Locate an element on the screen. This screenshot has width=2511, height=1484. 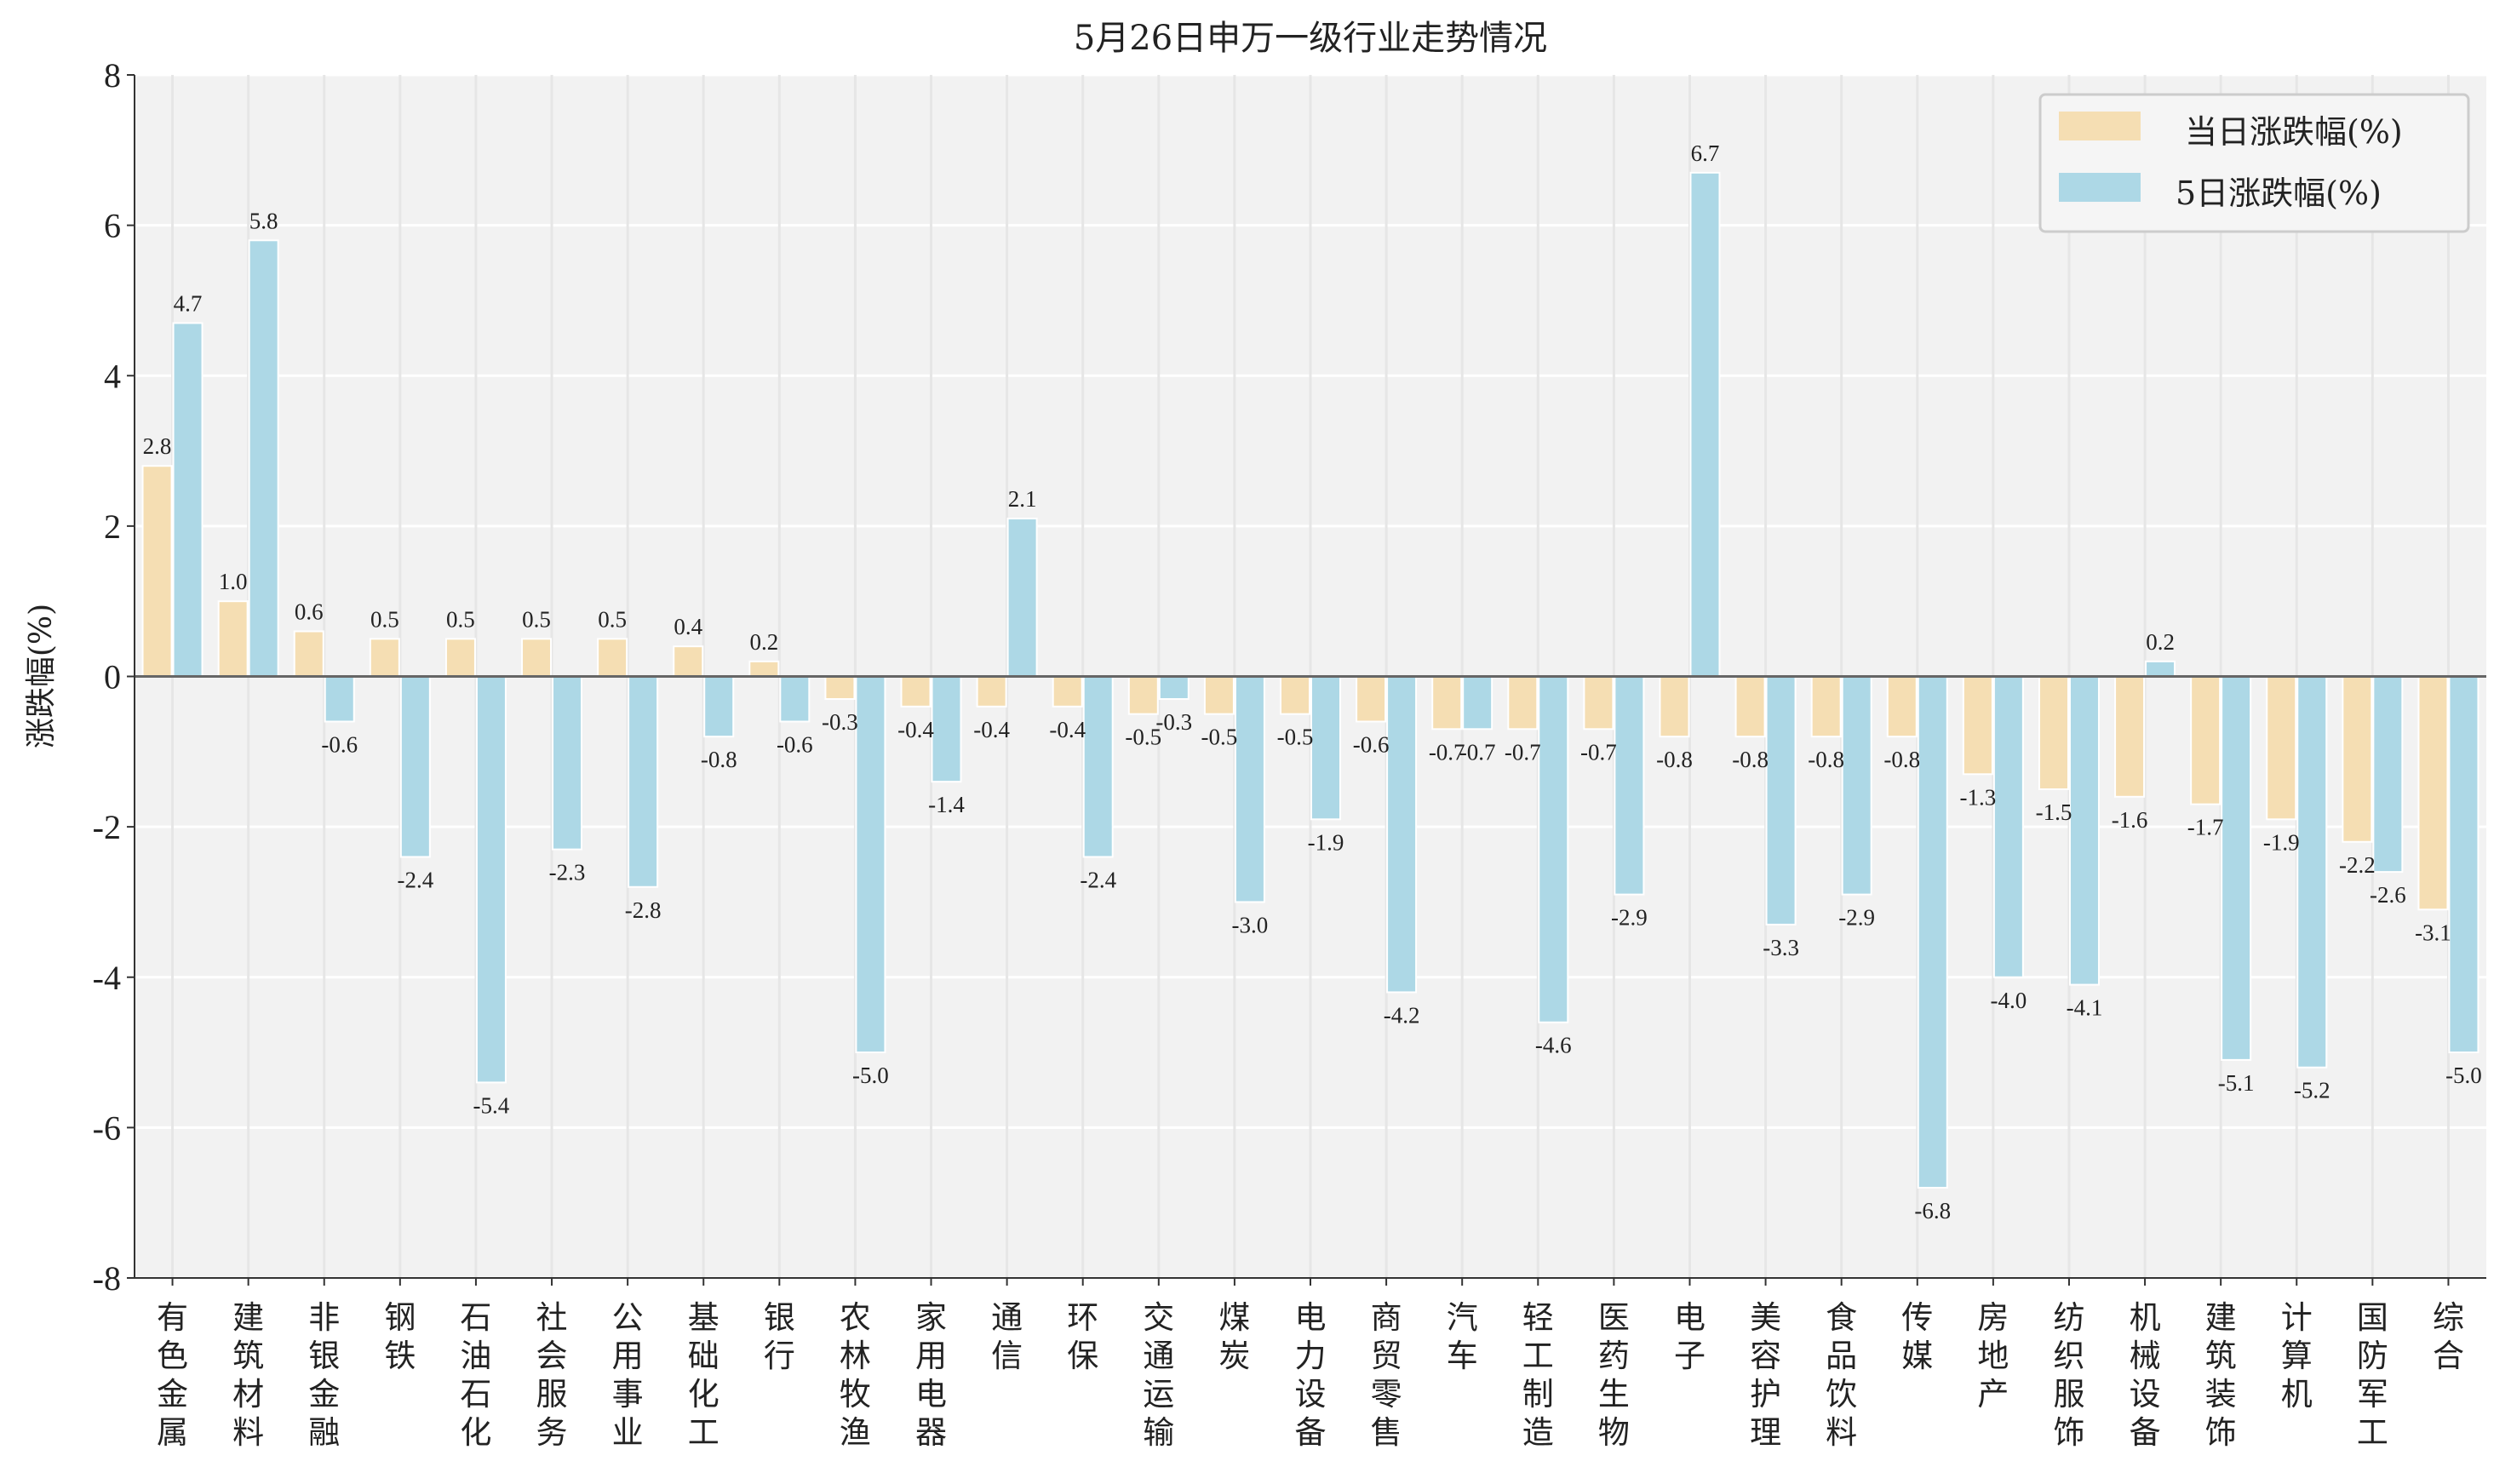
data-label-5day: 4.7 is located at coordinates (188, 303).